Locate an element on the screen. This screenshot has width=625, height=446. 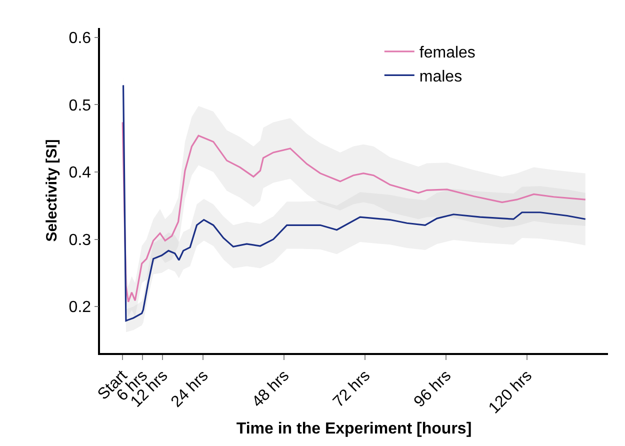
y-tick-label: 0.6 is located at coordinates (80, 39).